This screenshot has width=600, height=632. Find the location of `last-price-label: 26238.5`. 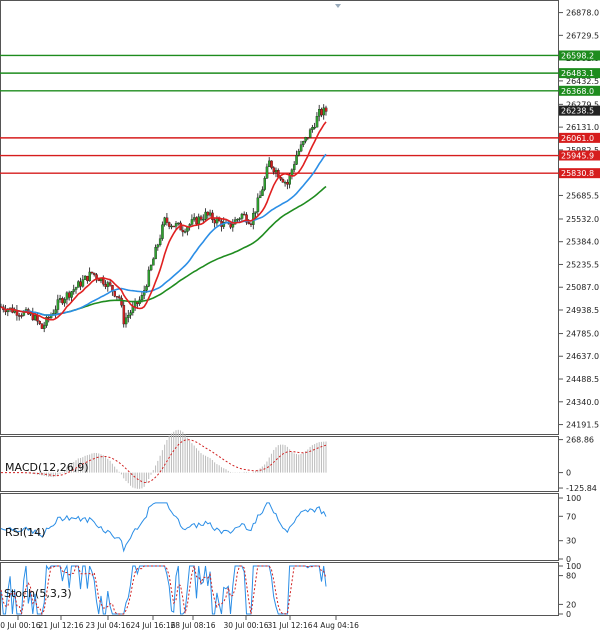

last-price-label: 26238.5 is located at coordinates (577, 111).